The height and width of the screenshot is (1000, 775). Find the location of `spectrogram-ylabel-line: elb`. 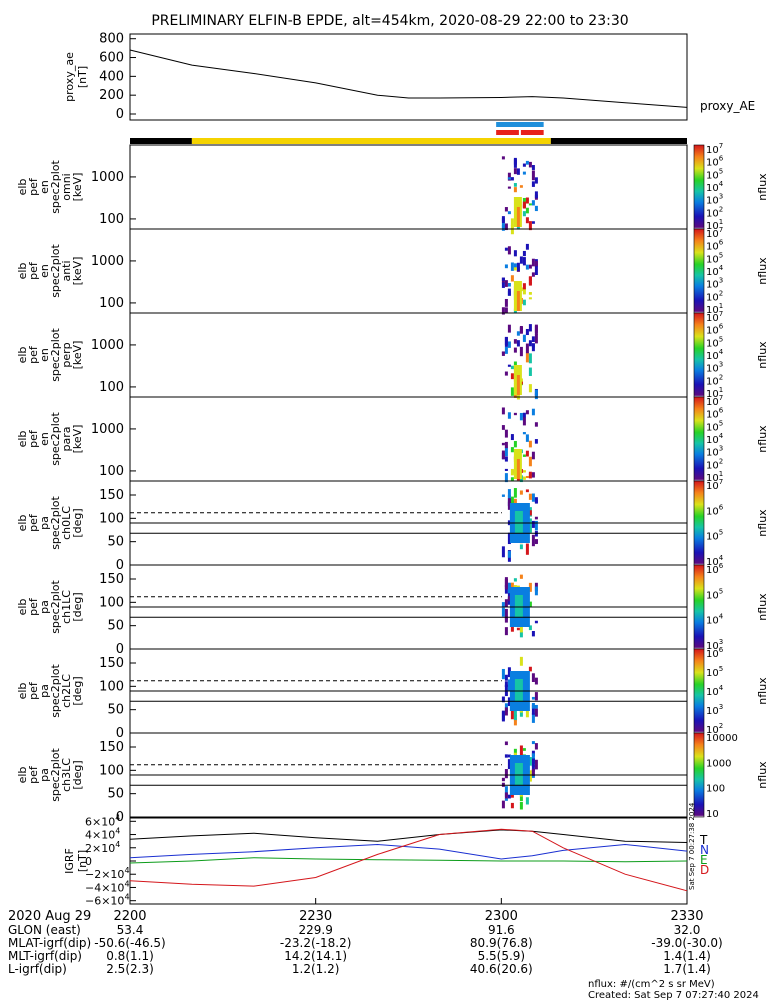

spectrogram-ylabel-line: elb is located at coordinates (22, 187).